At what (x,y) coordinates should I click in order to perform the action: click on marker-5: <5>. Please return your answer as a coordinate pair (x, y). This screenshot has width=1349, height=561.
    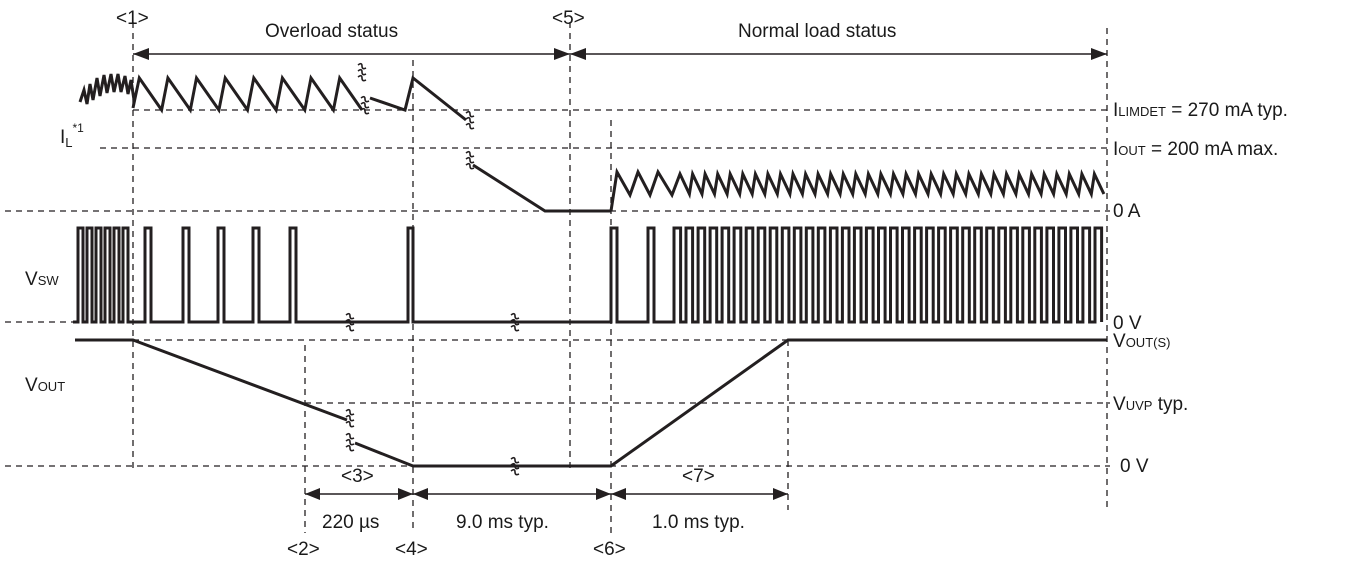
    Looking at the image, I should click on (568, 18).